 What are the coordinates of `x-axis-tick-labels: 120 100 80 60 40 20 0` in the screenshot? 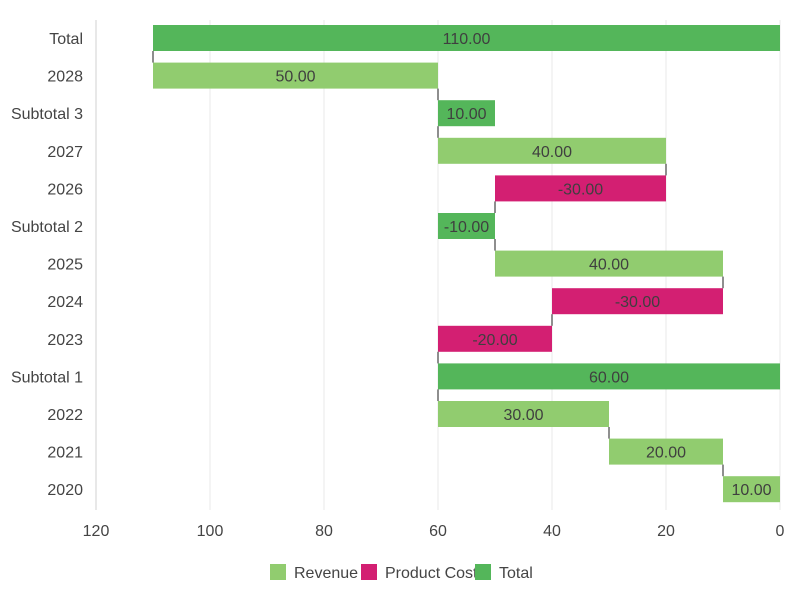 It's located at (434, 531).